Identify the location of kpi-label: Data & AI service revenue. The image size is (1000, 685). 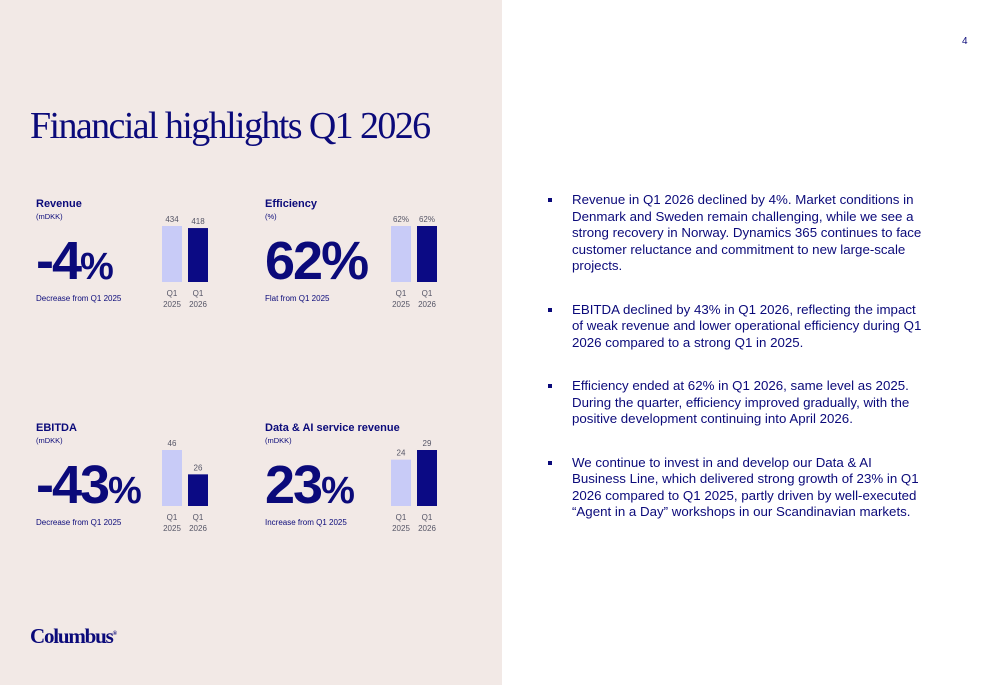
(332, 428).